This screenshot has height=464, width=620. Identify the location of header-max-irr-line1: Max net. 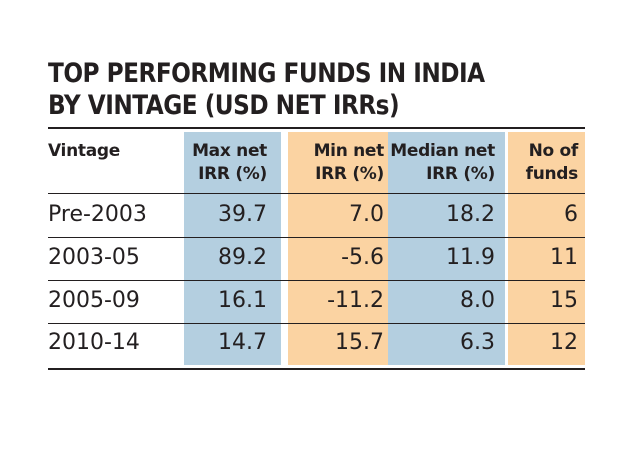
(229, 151).